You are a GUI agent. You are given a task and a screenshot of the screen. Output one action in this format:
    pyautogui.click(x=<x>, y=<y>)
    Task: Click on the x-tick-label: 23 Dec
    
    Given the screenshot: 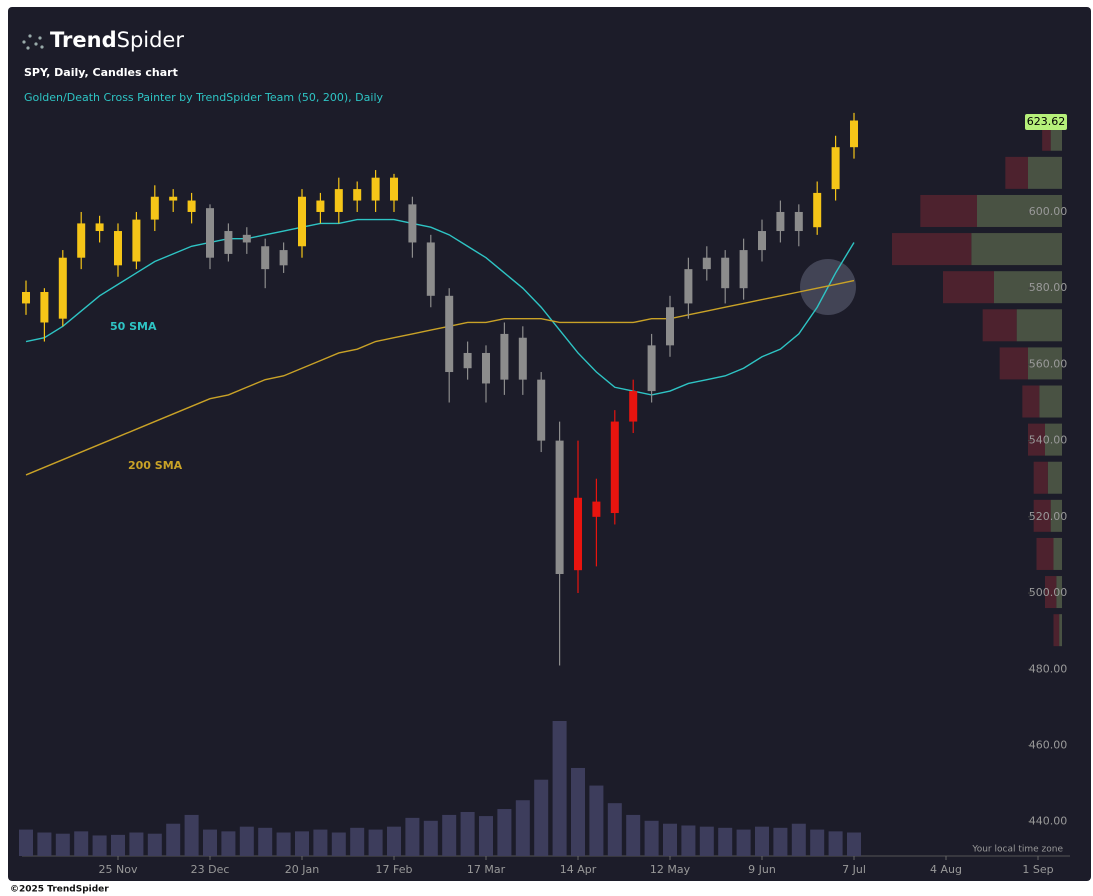 What is the action you would take?
    pyautogui.click(x=210, y=869)
    